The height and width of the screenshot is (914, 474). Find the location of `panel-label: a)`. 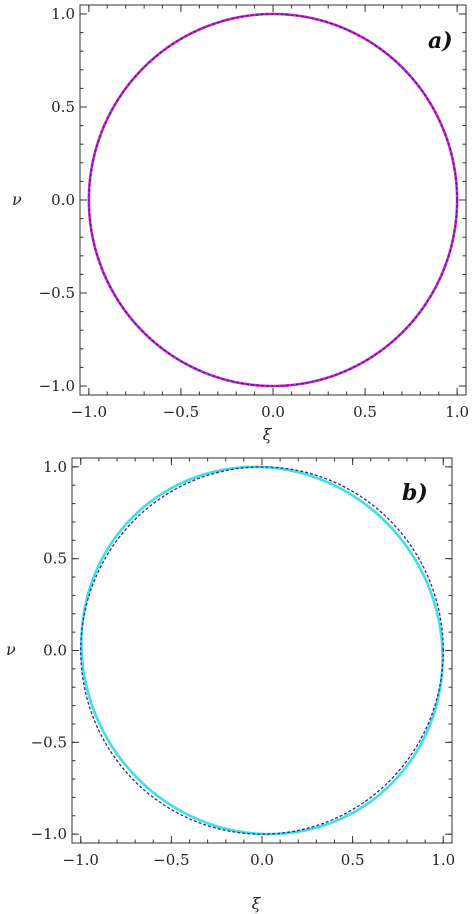

panel-label: a) is located at coordinates (440, 41).